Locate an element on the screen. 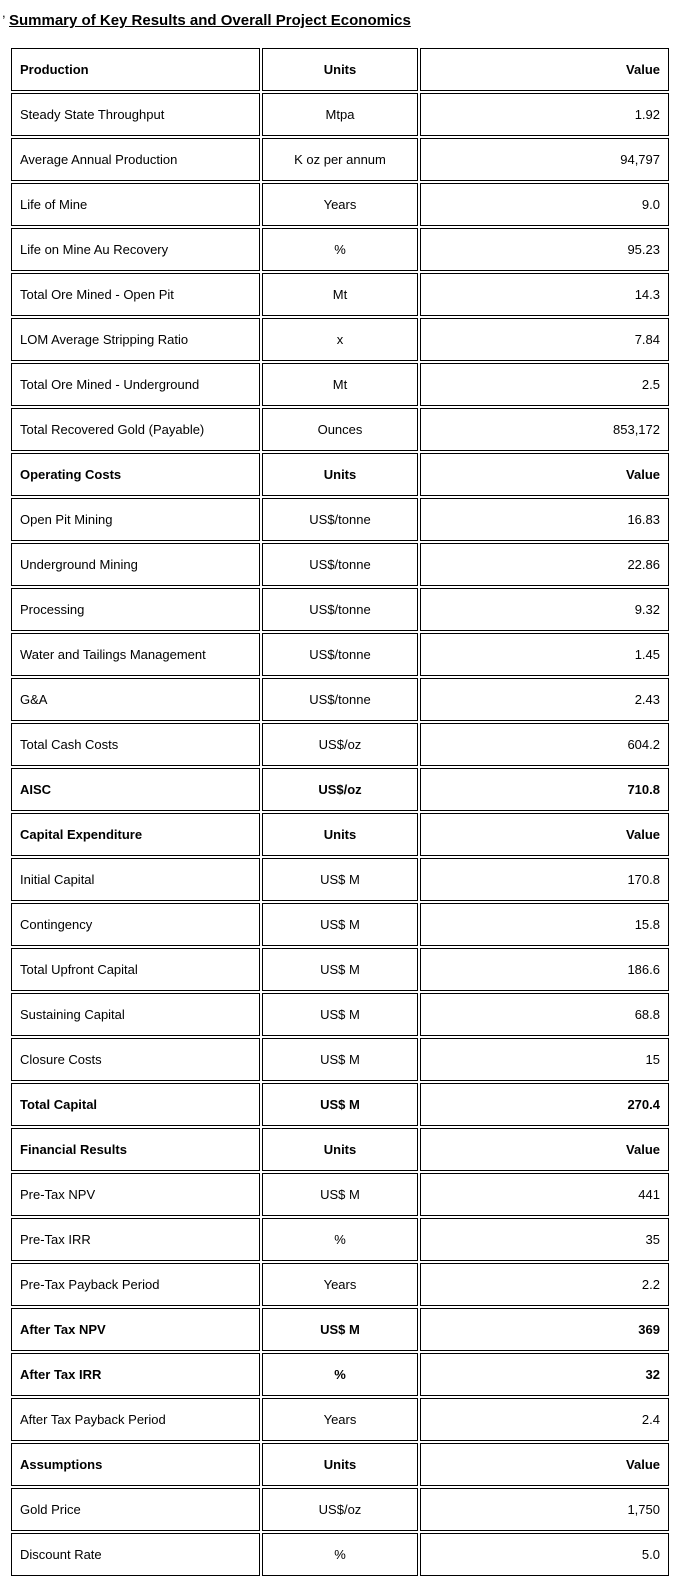  cell-value: 5.0 is located at coordinates (544, 1554).